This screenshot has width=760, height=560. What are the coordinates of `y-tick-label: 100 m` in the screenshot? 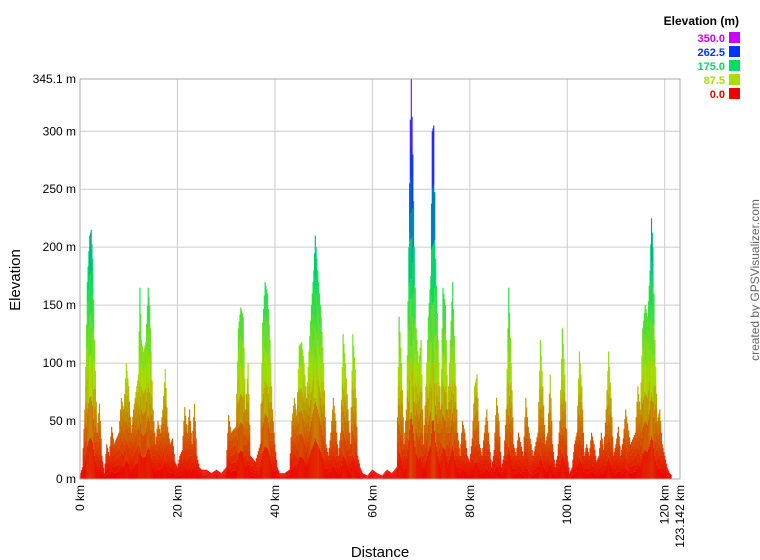 It's located at (59, 363).